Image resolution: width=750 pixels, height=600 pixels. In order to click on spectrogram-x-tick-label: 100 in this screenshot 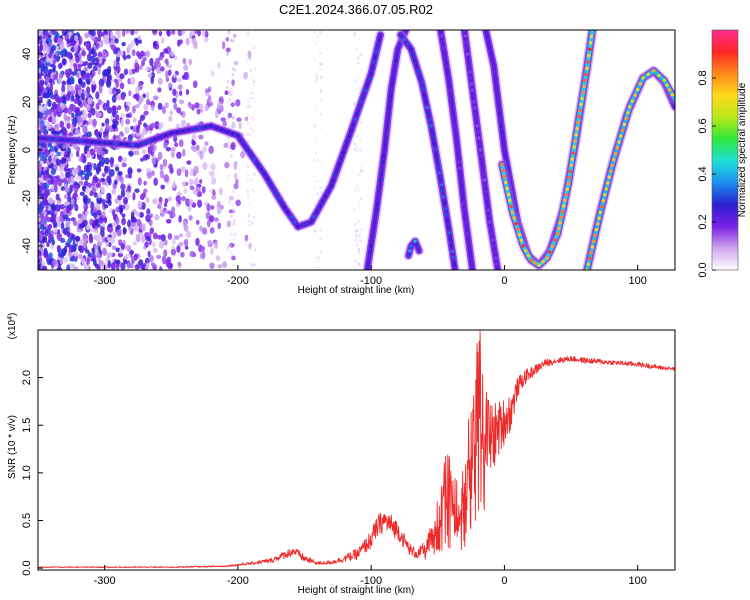, I will do `click(638, 281)`.